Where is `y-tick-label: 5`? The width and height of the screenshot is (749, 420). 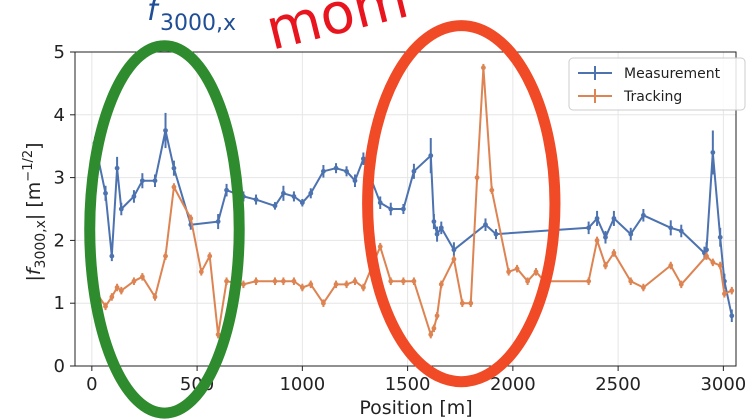
y-tick-label: 5 is located at coordinates (59, 52).